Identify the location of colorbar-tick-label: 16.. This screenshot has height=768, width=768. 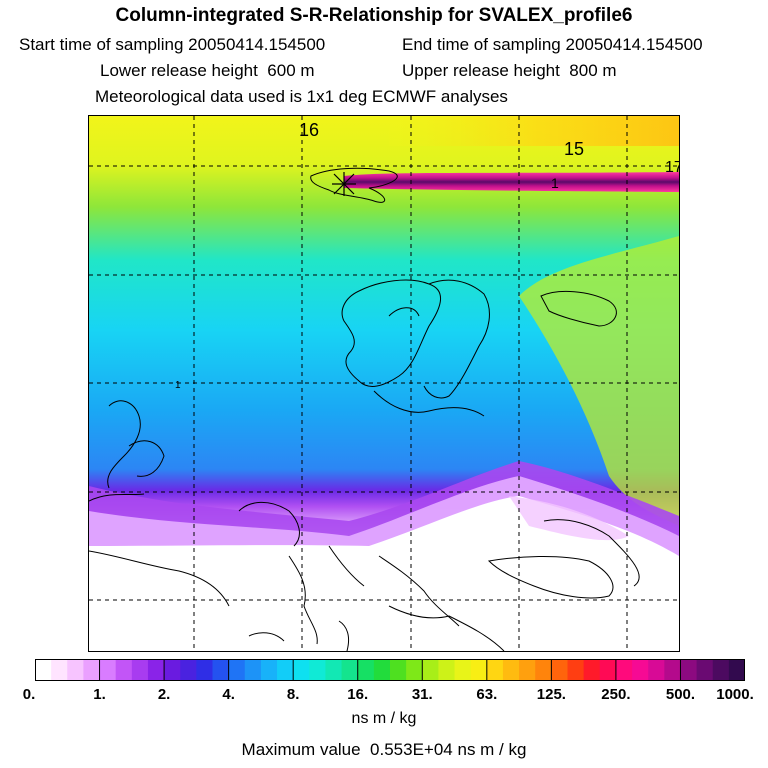
(358, 694).